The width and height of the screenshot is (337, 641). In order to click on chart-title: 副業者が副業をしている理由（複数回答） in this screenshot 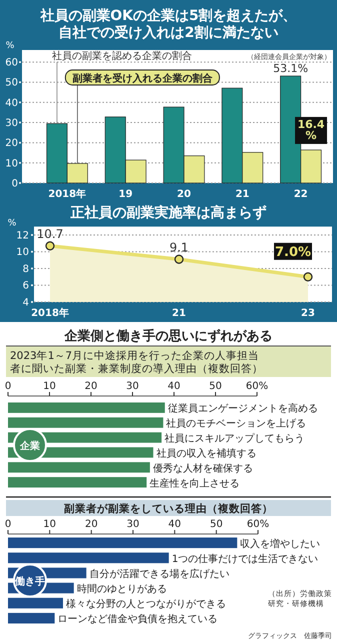, I will do `click(168, 508)`.